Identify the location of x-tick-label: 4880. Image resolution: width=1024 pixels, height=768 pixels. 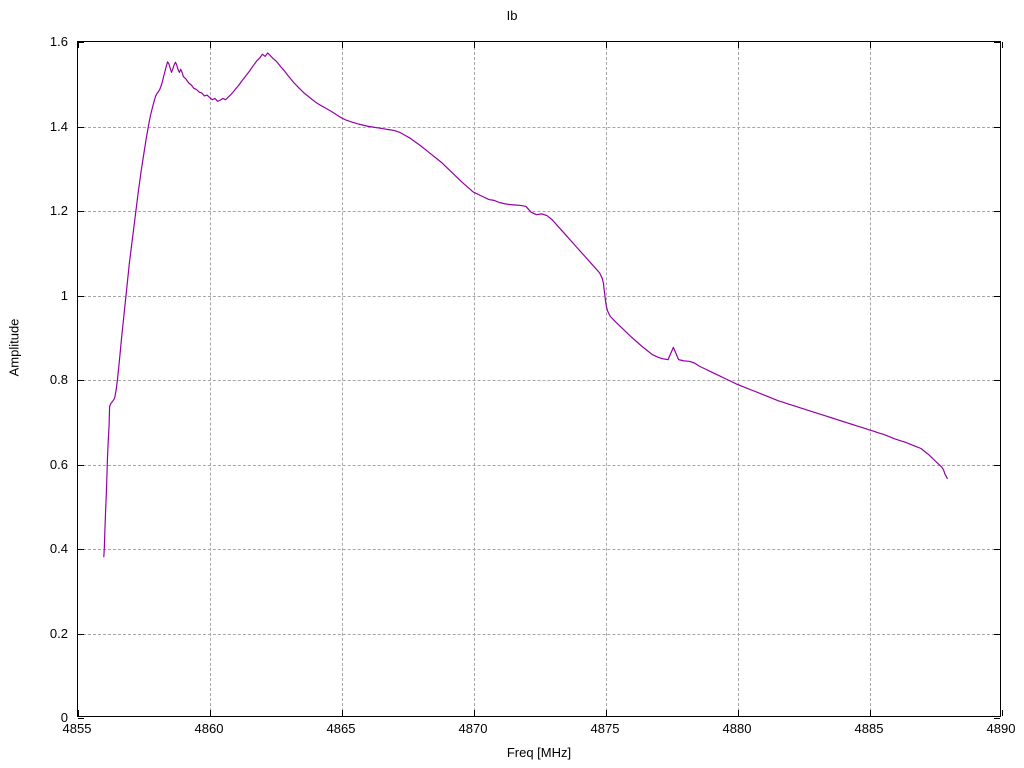
(737, 728).